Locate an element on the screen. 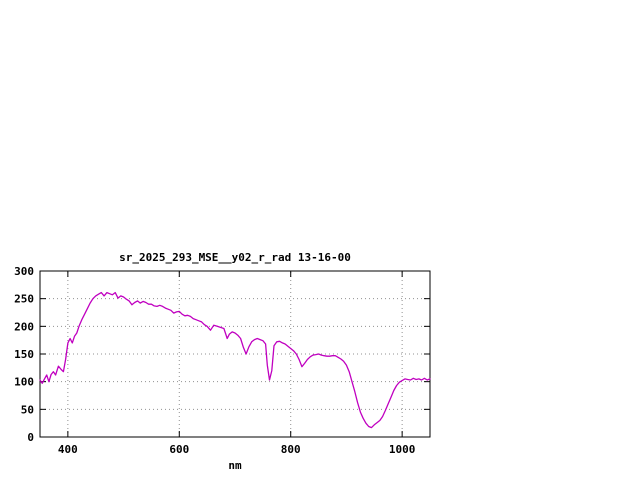  y-tick-label: 250 is located at coordinates (24, 299).